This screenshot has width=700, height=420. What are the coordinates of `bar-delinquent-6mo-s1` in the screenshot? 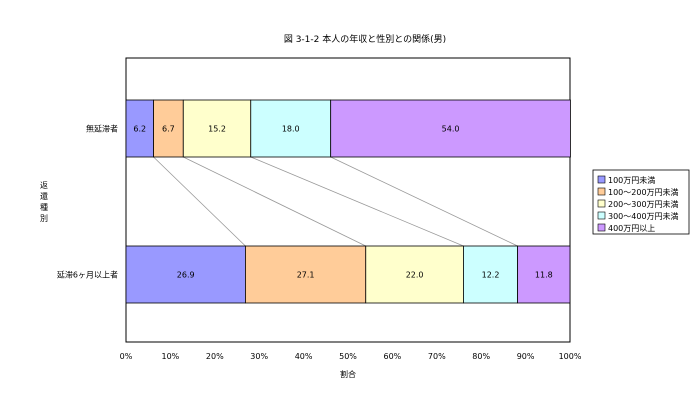 It's located at (185, 274).